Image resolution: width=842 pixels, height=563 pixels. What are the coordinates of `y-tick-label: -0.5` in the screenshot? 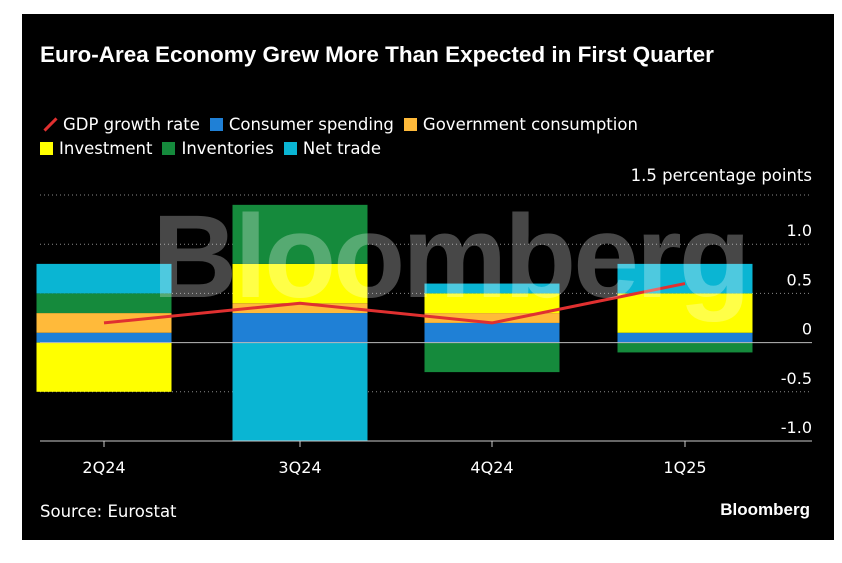 It's located at (796, 378).